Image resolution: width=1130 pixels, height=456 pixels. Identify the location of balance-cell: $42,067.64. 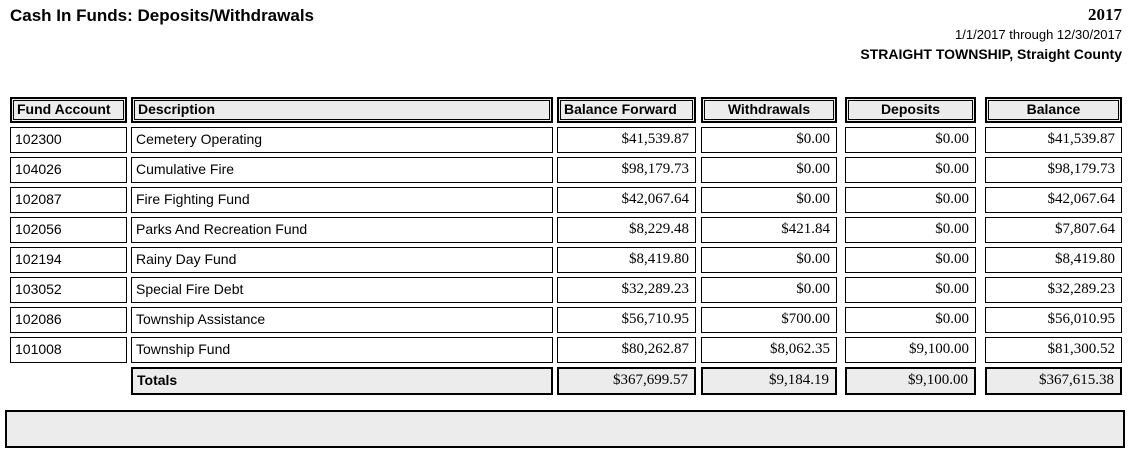
(1053, 200).